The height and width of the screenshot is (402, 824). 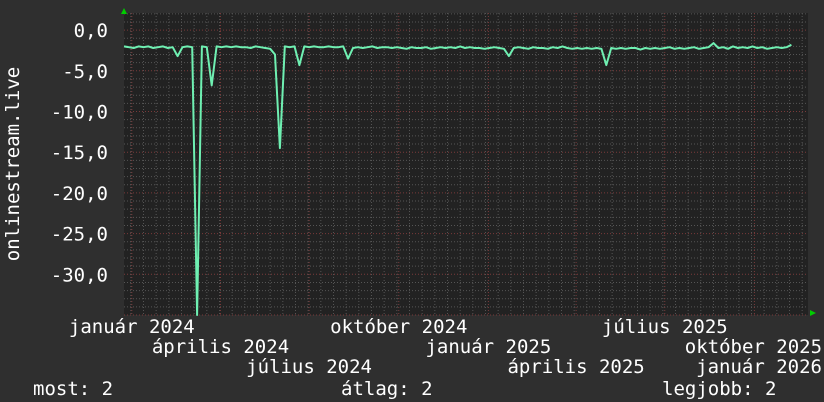 What do you see at coordinates (719, 389) in the screenshot?
I see `legend-best: legjobb: 2` at bounding box center [719, 389].